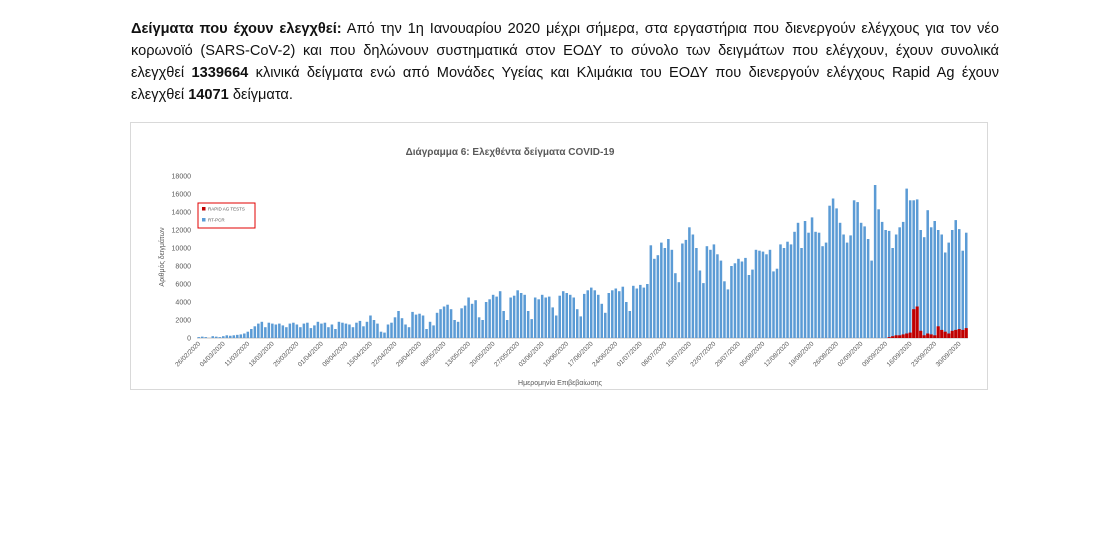 The width and height of the screenshot is (1114, 546). I want to click on y-tick-label: 18000, so click(182, 177).